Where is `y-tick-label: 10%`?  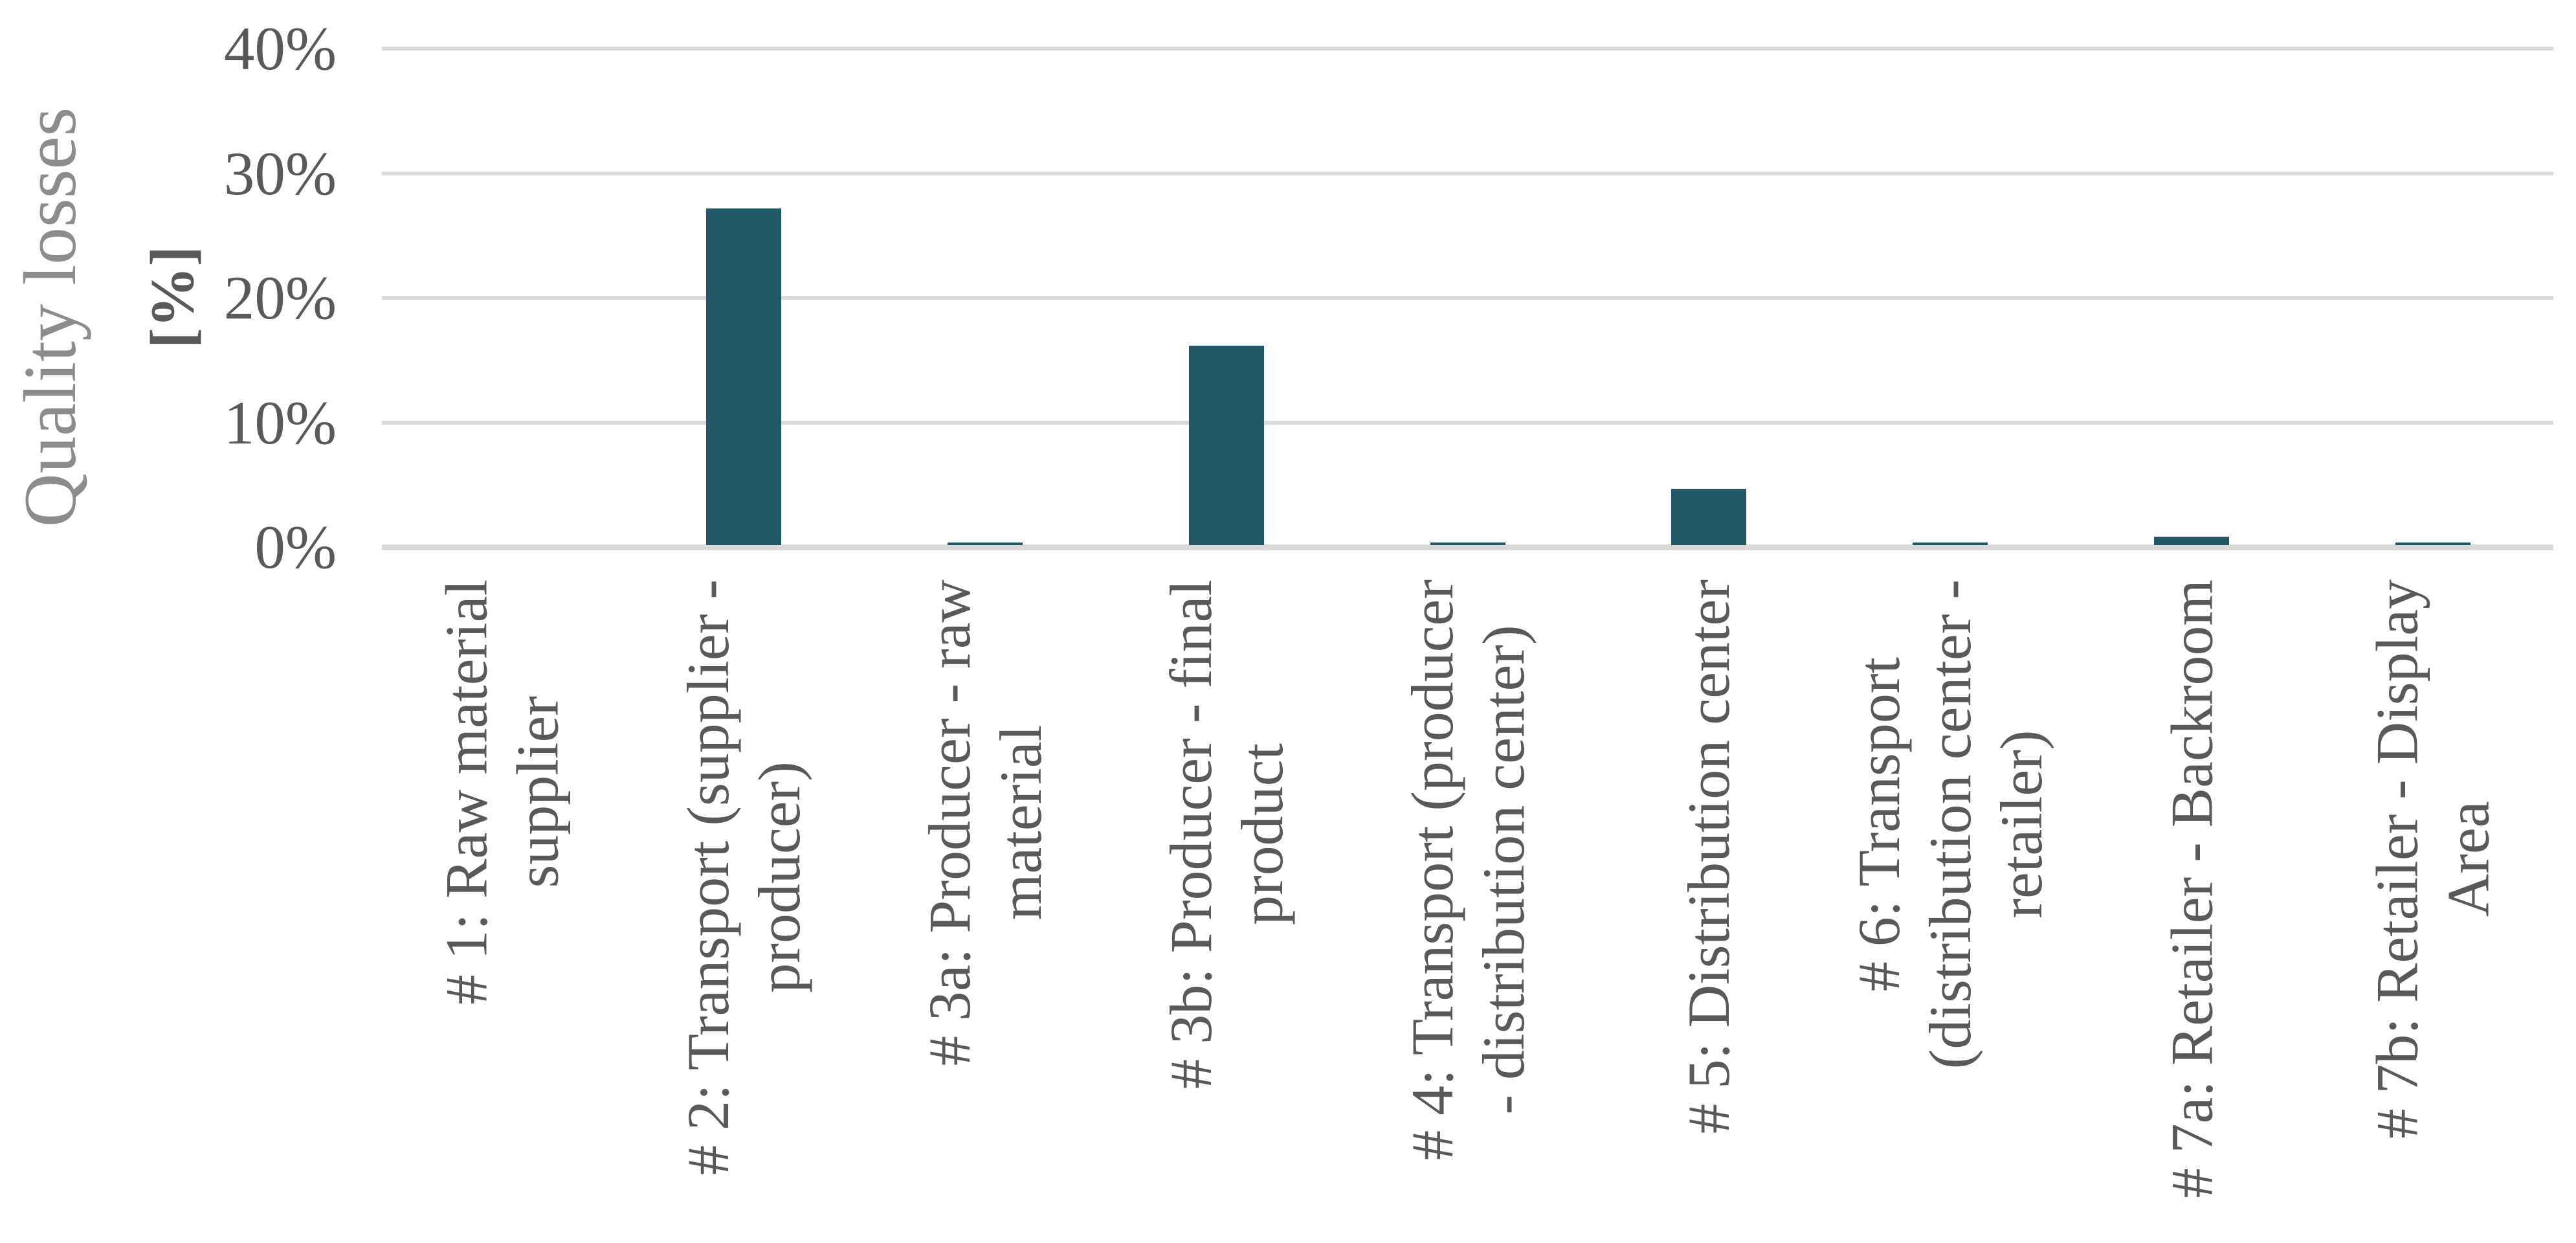 y-tick-label: 10% is located at coordinates (280, 422).